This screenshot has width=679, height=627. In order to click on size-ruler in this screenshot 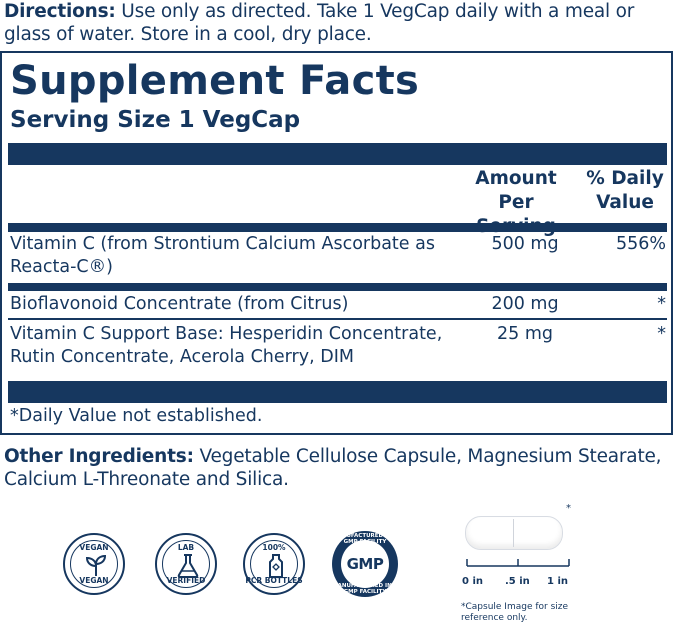, I will do `click(518, 563)`.